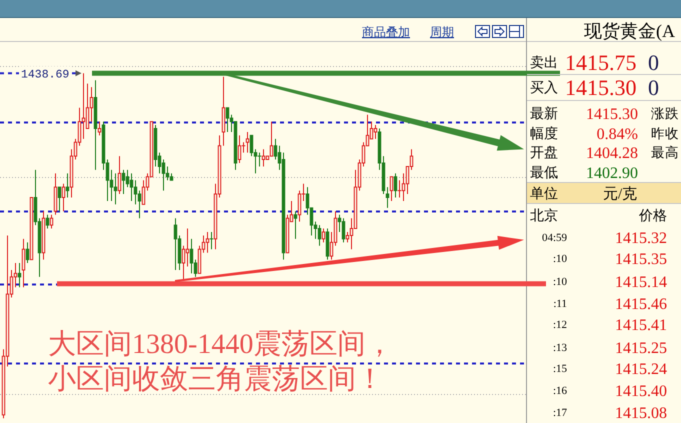 The width and height of the screenshot is (681, 423). What do you see at coordinates (665, 113) in the screenshot?
I see `text: 涨跌` at bounding box center [665, 113].